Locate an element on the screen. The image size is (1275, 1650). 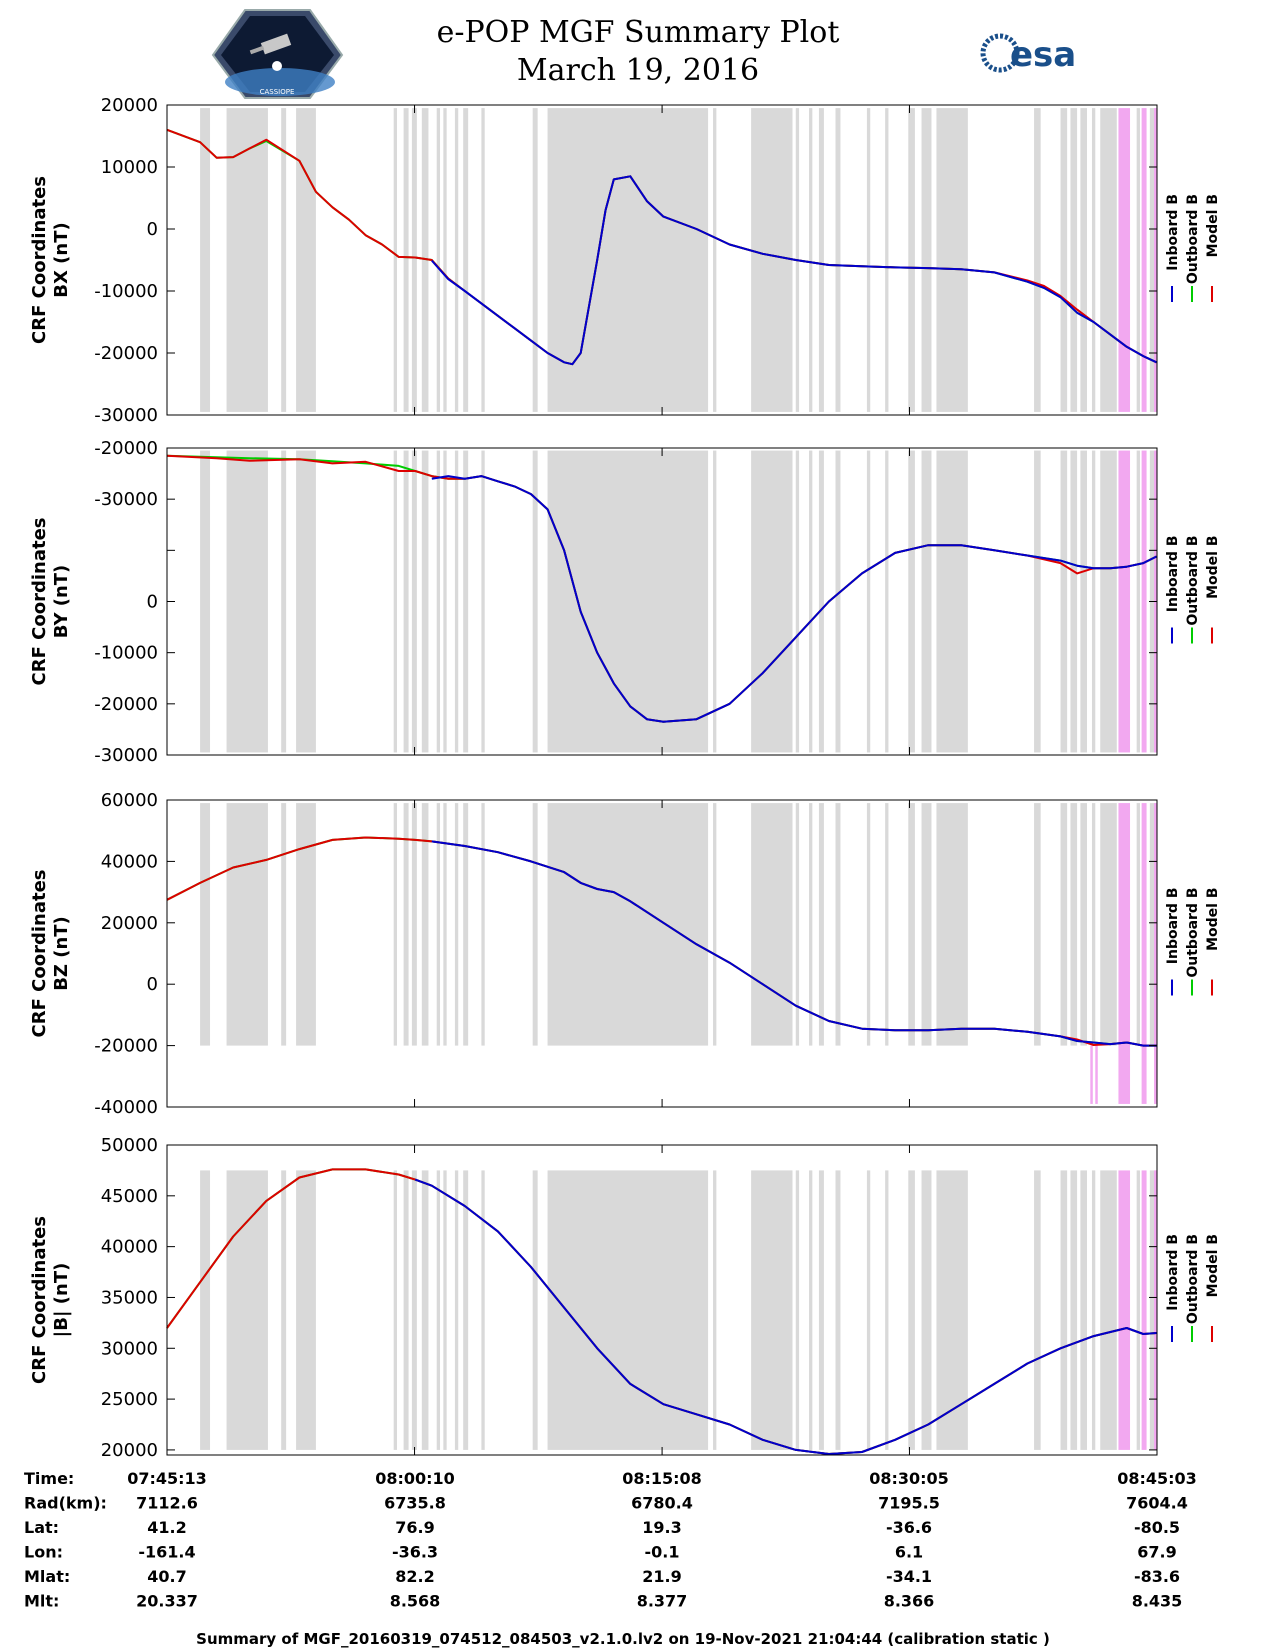
y-tick-label: -40000 is located at coordinates (126, 1107).